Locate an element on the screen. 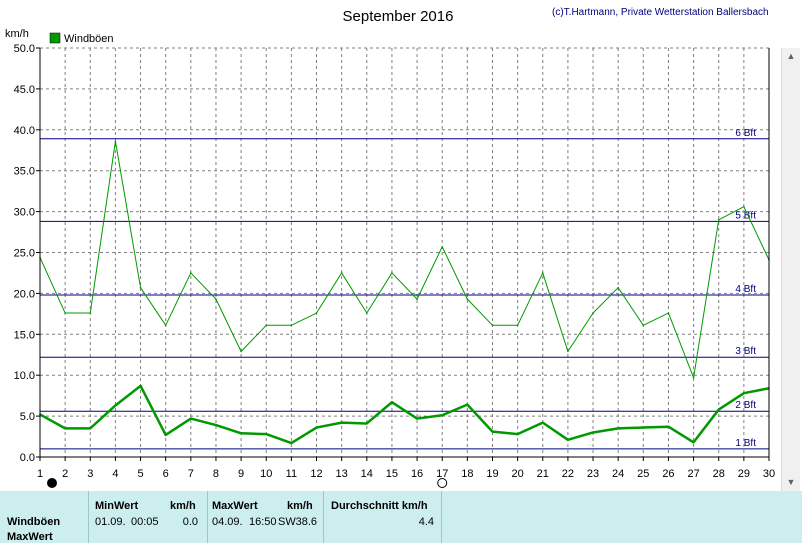  x-tick-label: 17 is located at coordinates (442, 474).